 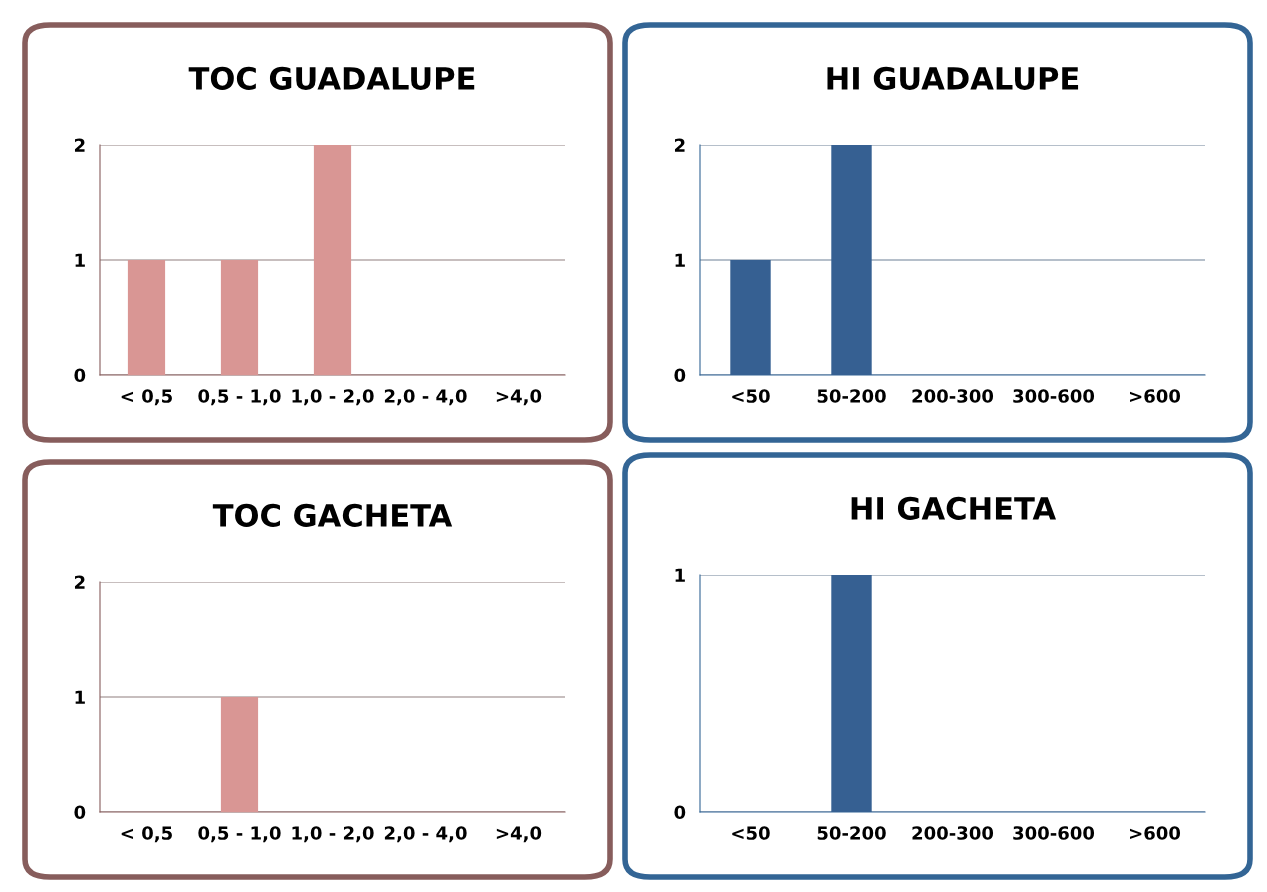 I want to click on chart-title: TOC GUADALUPE, so click(x=331, y=78).